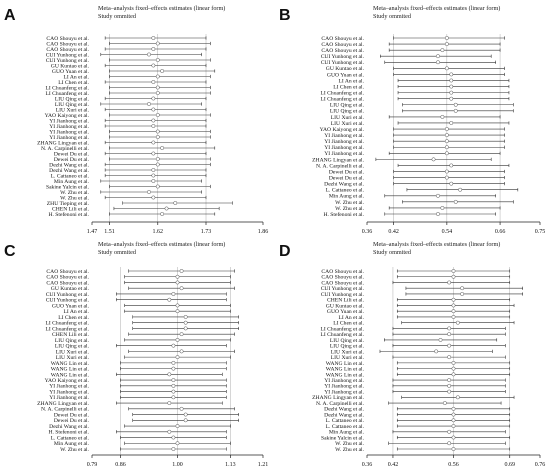 The image size is (550, 473). What do you see at coordinates (92, 232) in the screenshot?
I see `x-tick-label: 1.47` at bounding box center [92, 232].